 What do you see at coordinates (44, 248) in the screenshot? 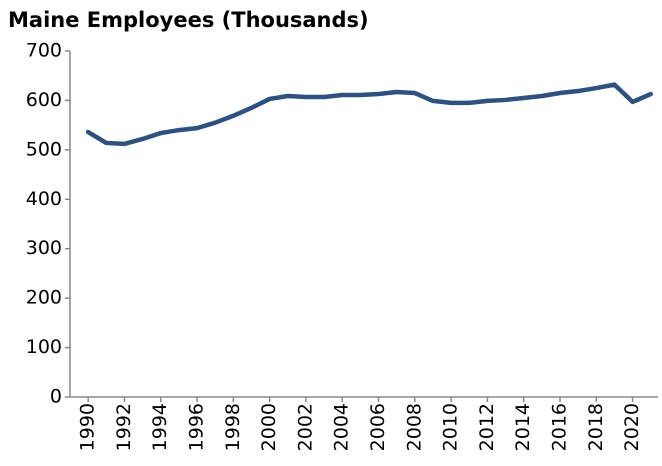
I see `y-tick-label: 300` at bounding box center [44, 248].